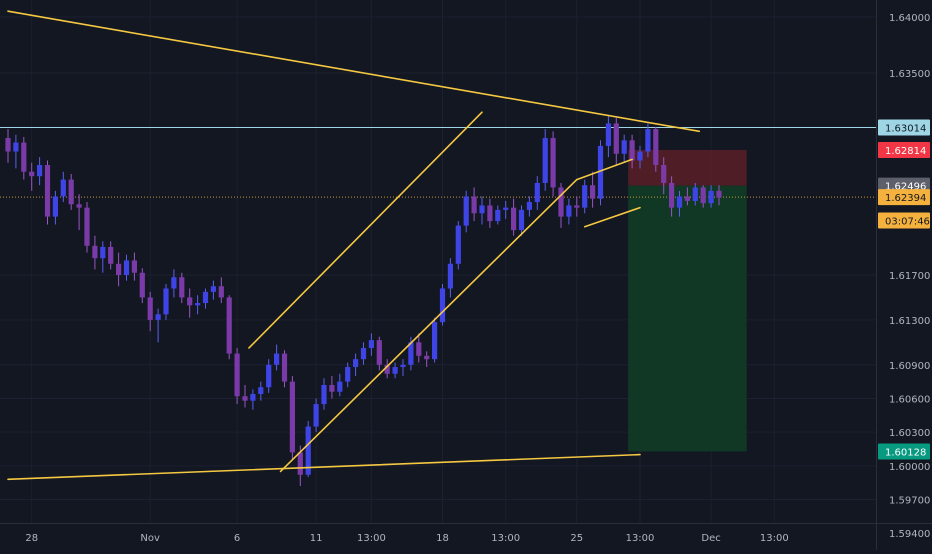 This screenshot has height=554, width=932. Describe the element at coordinates (438, 536) in the screenshot. I see `time-axis` at that location.